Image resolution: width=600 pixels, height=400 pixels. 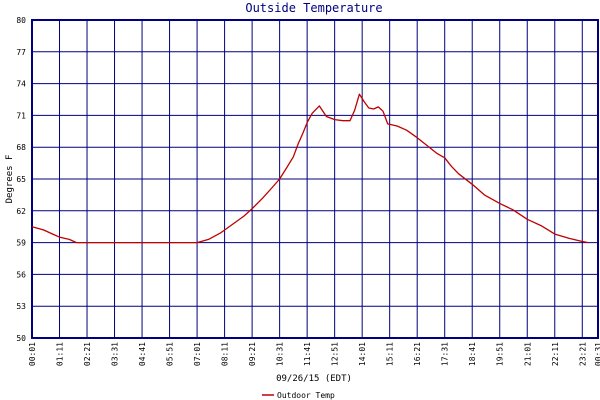 What do you see at coordinates (582, 354) in the screenshot?
I see `x-tick-label: 23:21` at bounding box center [582, 354].